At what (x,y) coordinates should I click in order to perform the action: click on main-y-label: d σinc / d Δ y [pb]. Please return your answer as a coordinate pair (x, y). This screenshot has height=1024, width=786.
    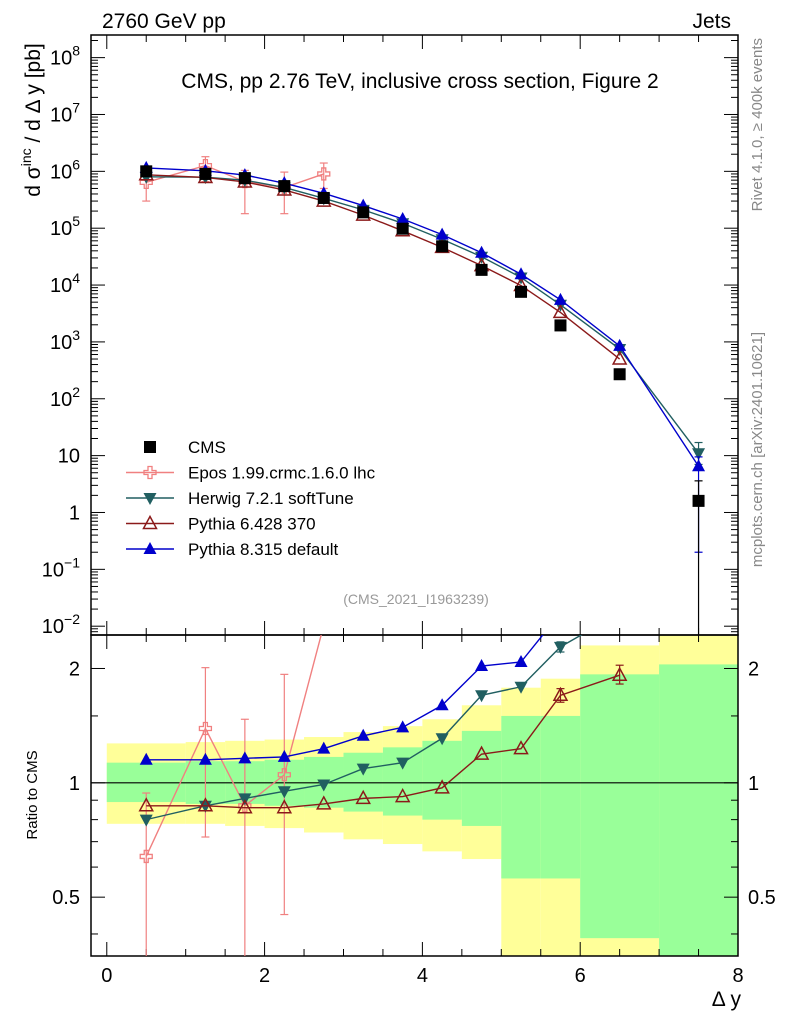
    Looking at the image, I should click on (31, 119).